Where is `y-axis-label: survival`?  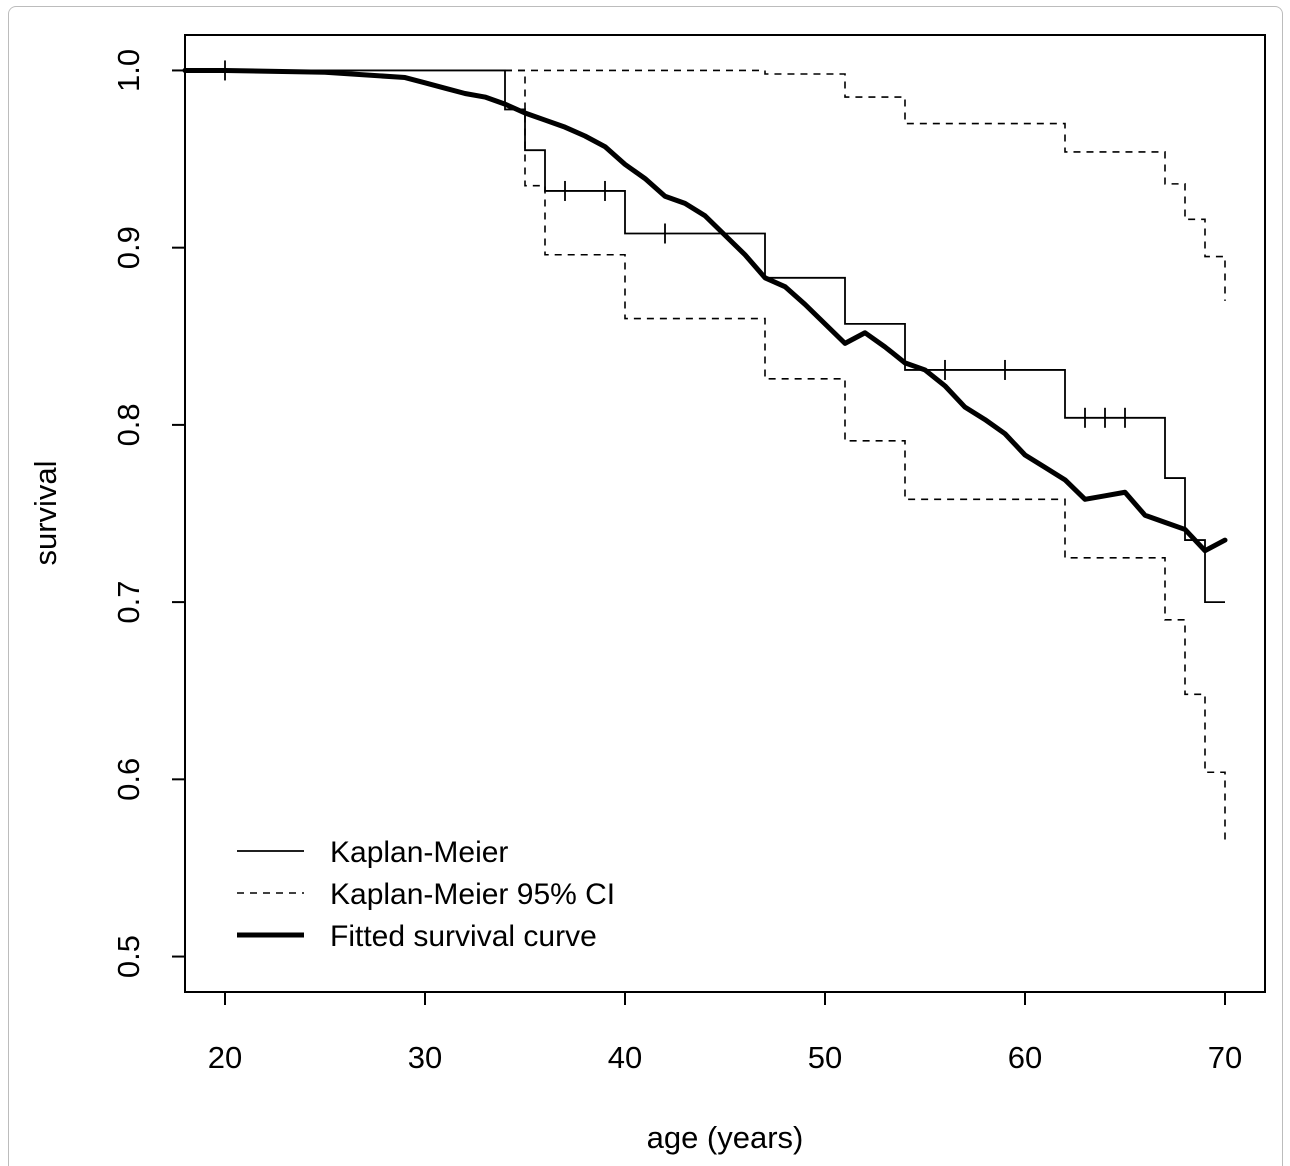 y-axis-label: survival is located at coordinates (45, 512).